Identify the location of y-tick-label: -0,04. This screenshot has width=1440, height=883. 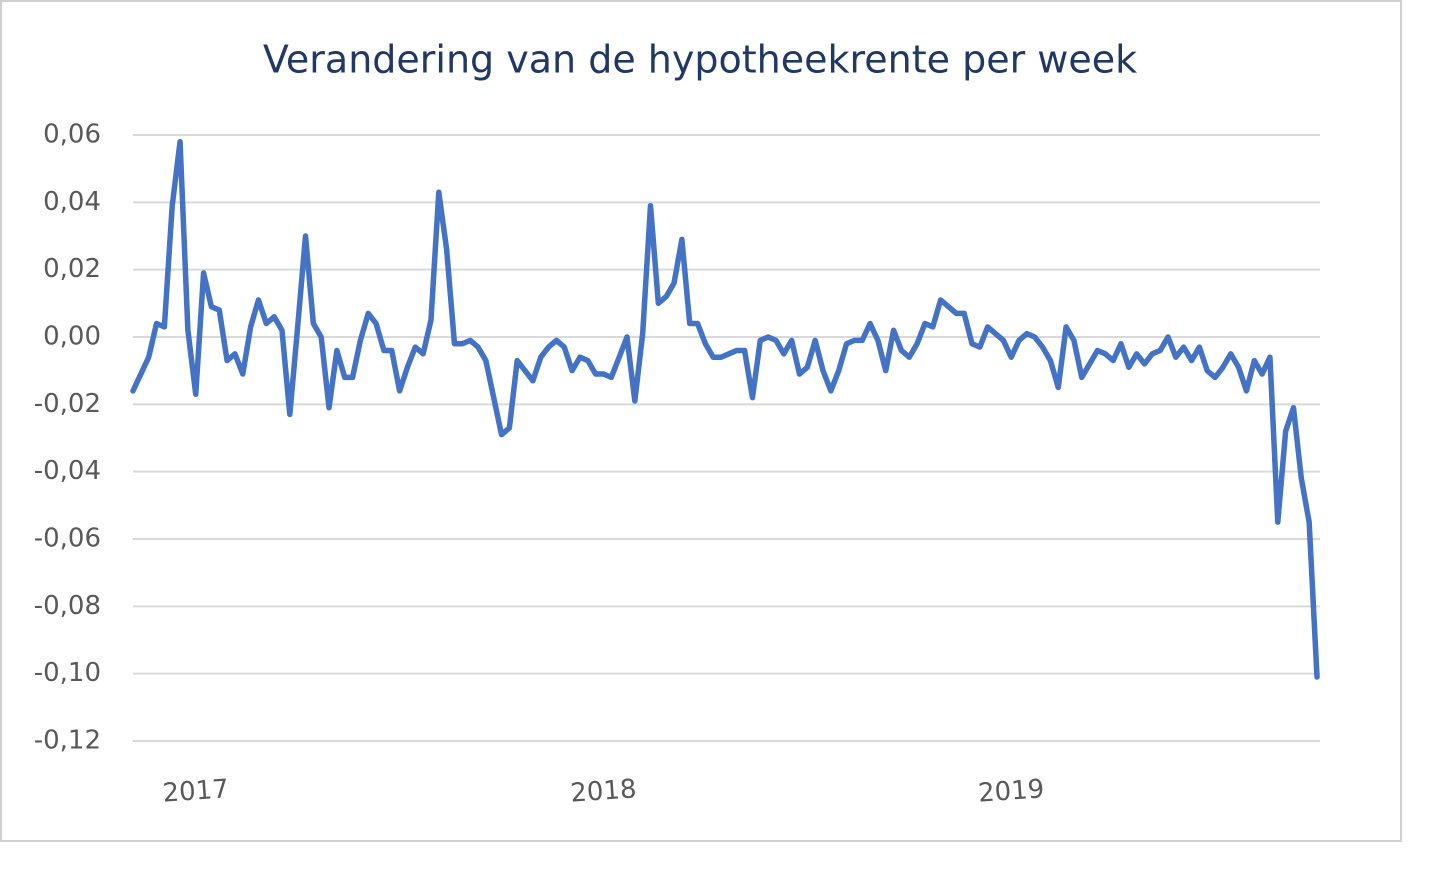
(67, 471).